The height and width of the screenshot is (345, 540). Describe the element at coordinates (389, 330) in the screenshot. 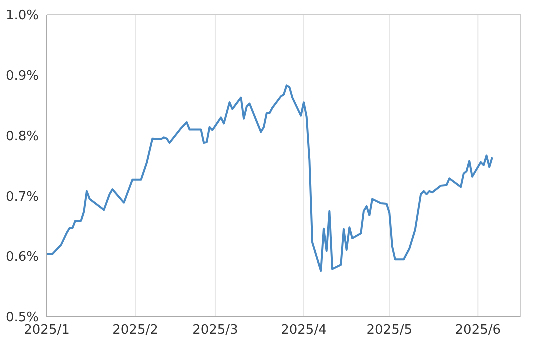

I see `x-tick-label: 2025/5` at that location.